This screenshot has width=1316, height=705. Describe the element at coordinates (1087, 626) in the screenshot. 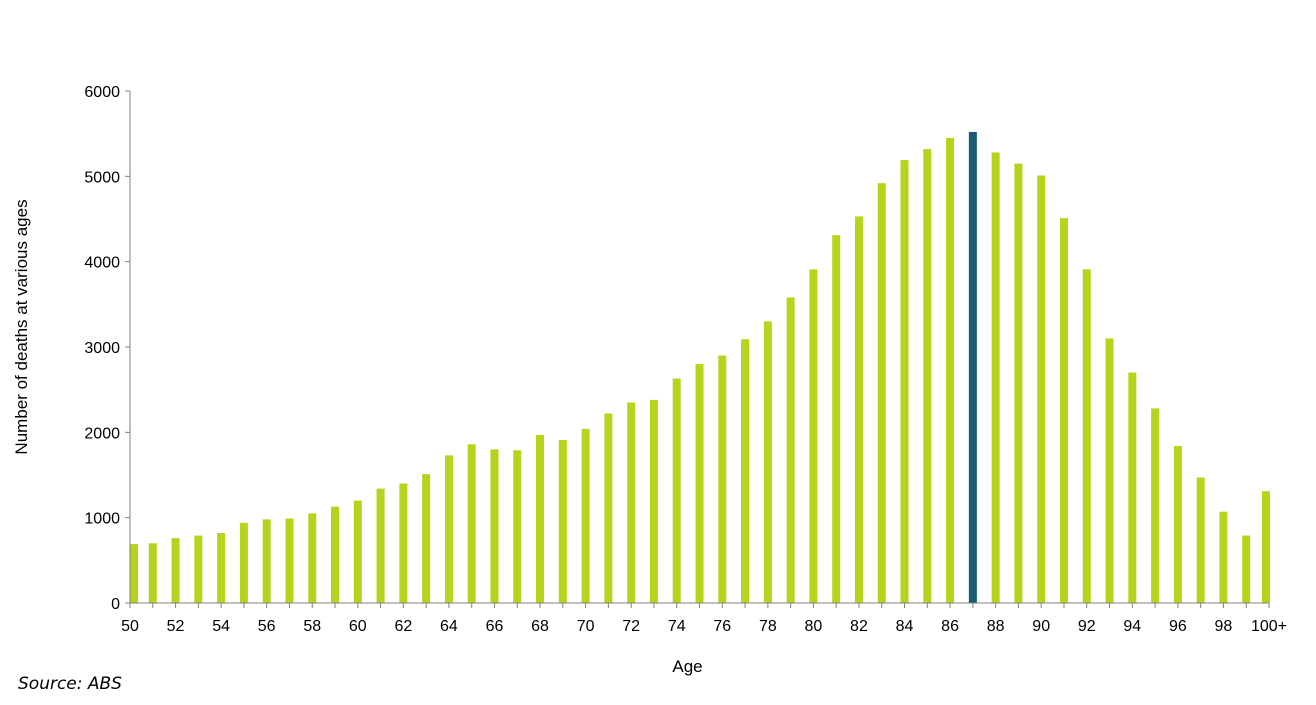

I see `x-tick-label: 92` at that location.